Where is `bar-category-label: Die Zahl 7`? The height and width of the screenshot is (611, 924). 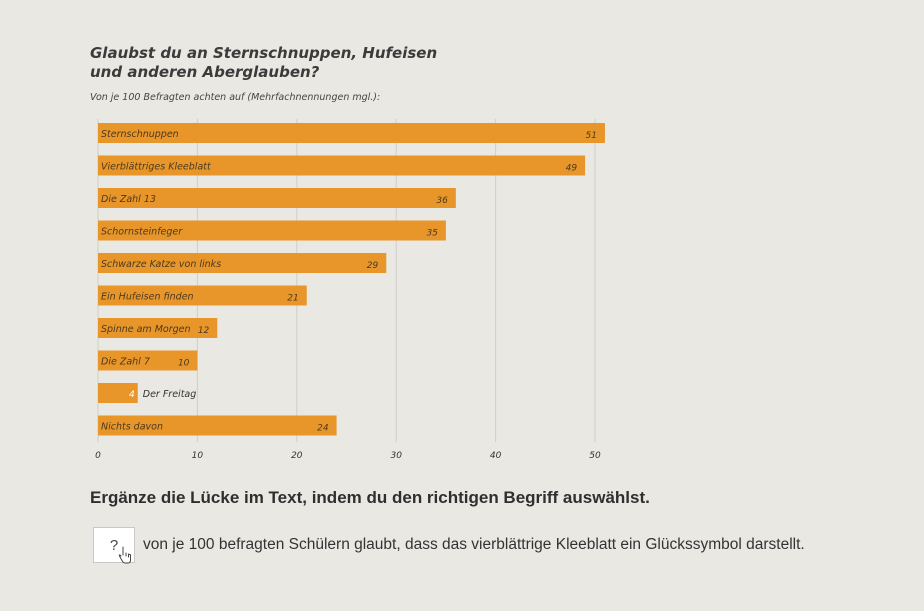 bar-category-label: Die Zahl 7 is located at coordinates (125, 362).